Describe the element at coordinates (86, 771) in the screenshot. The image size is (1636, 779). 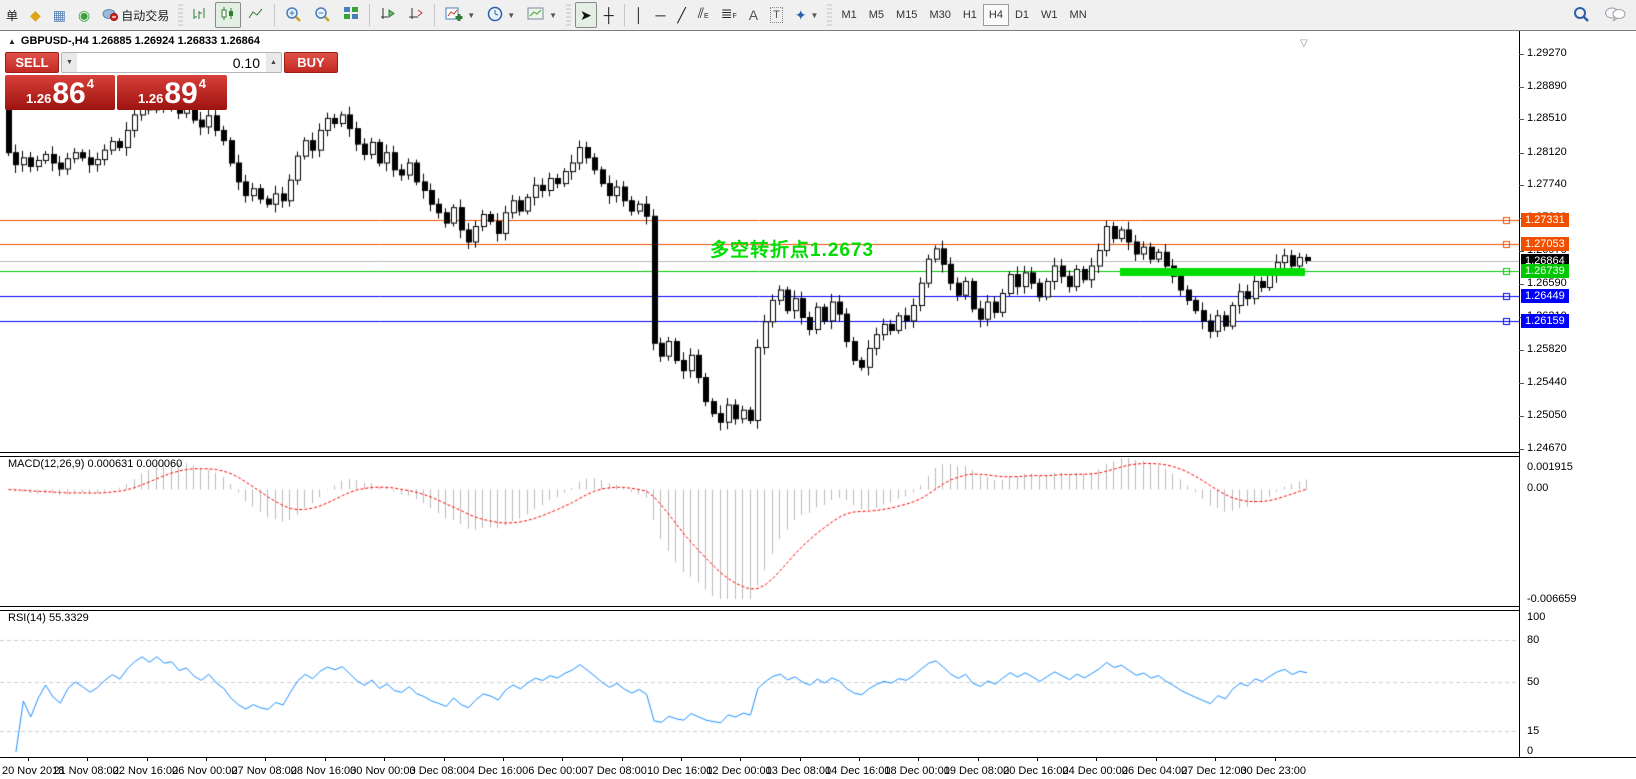
I see `time-axis-label: 21 Nov 08:00` at that location.